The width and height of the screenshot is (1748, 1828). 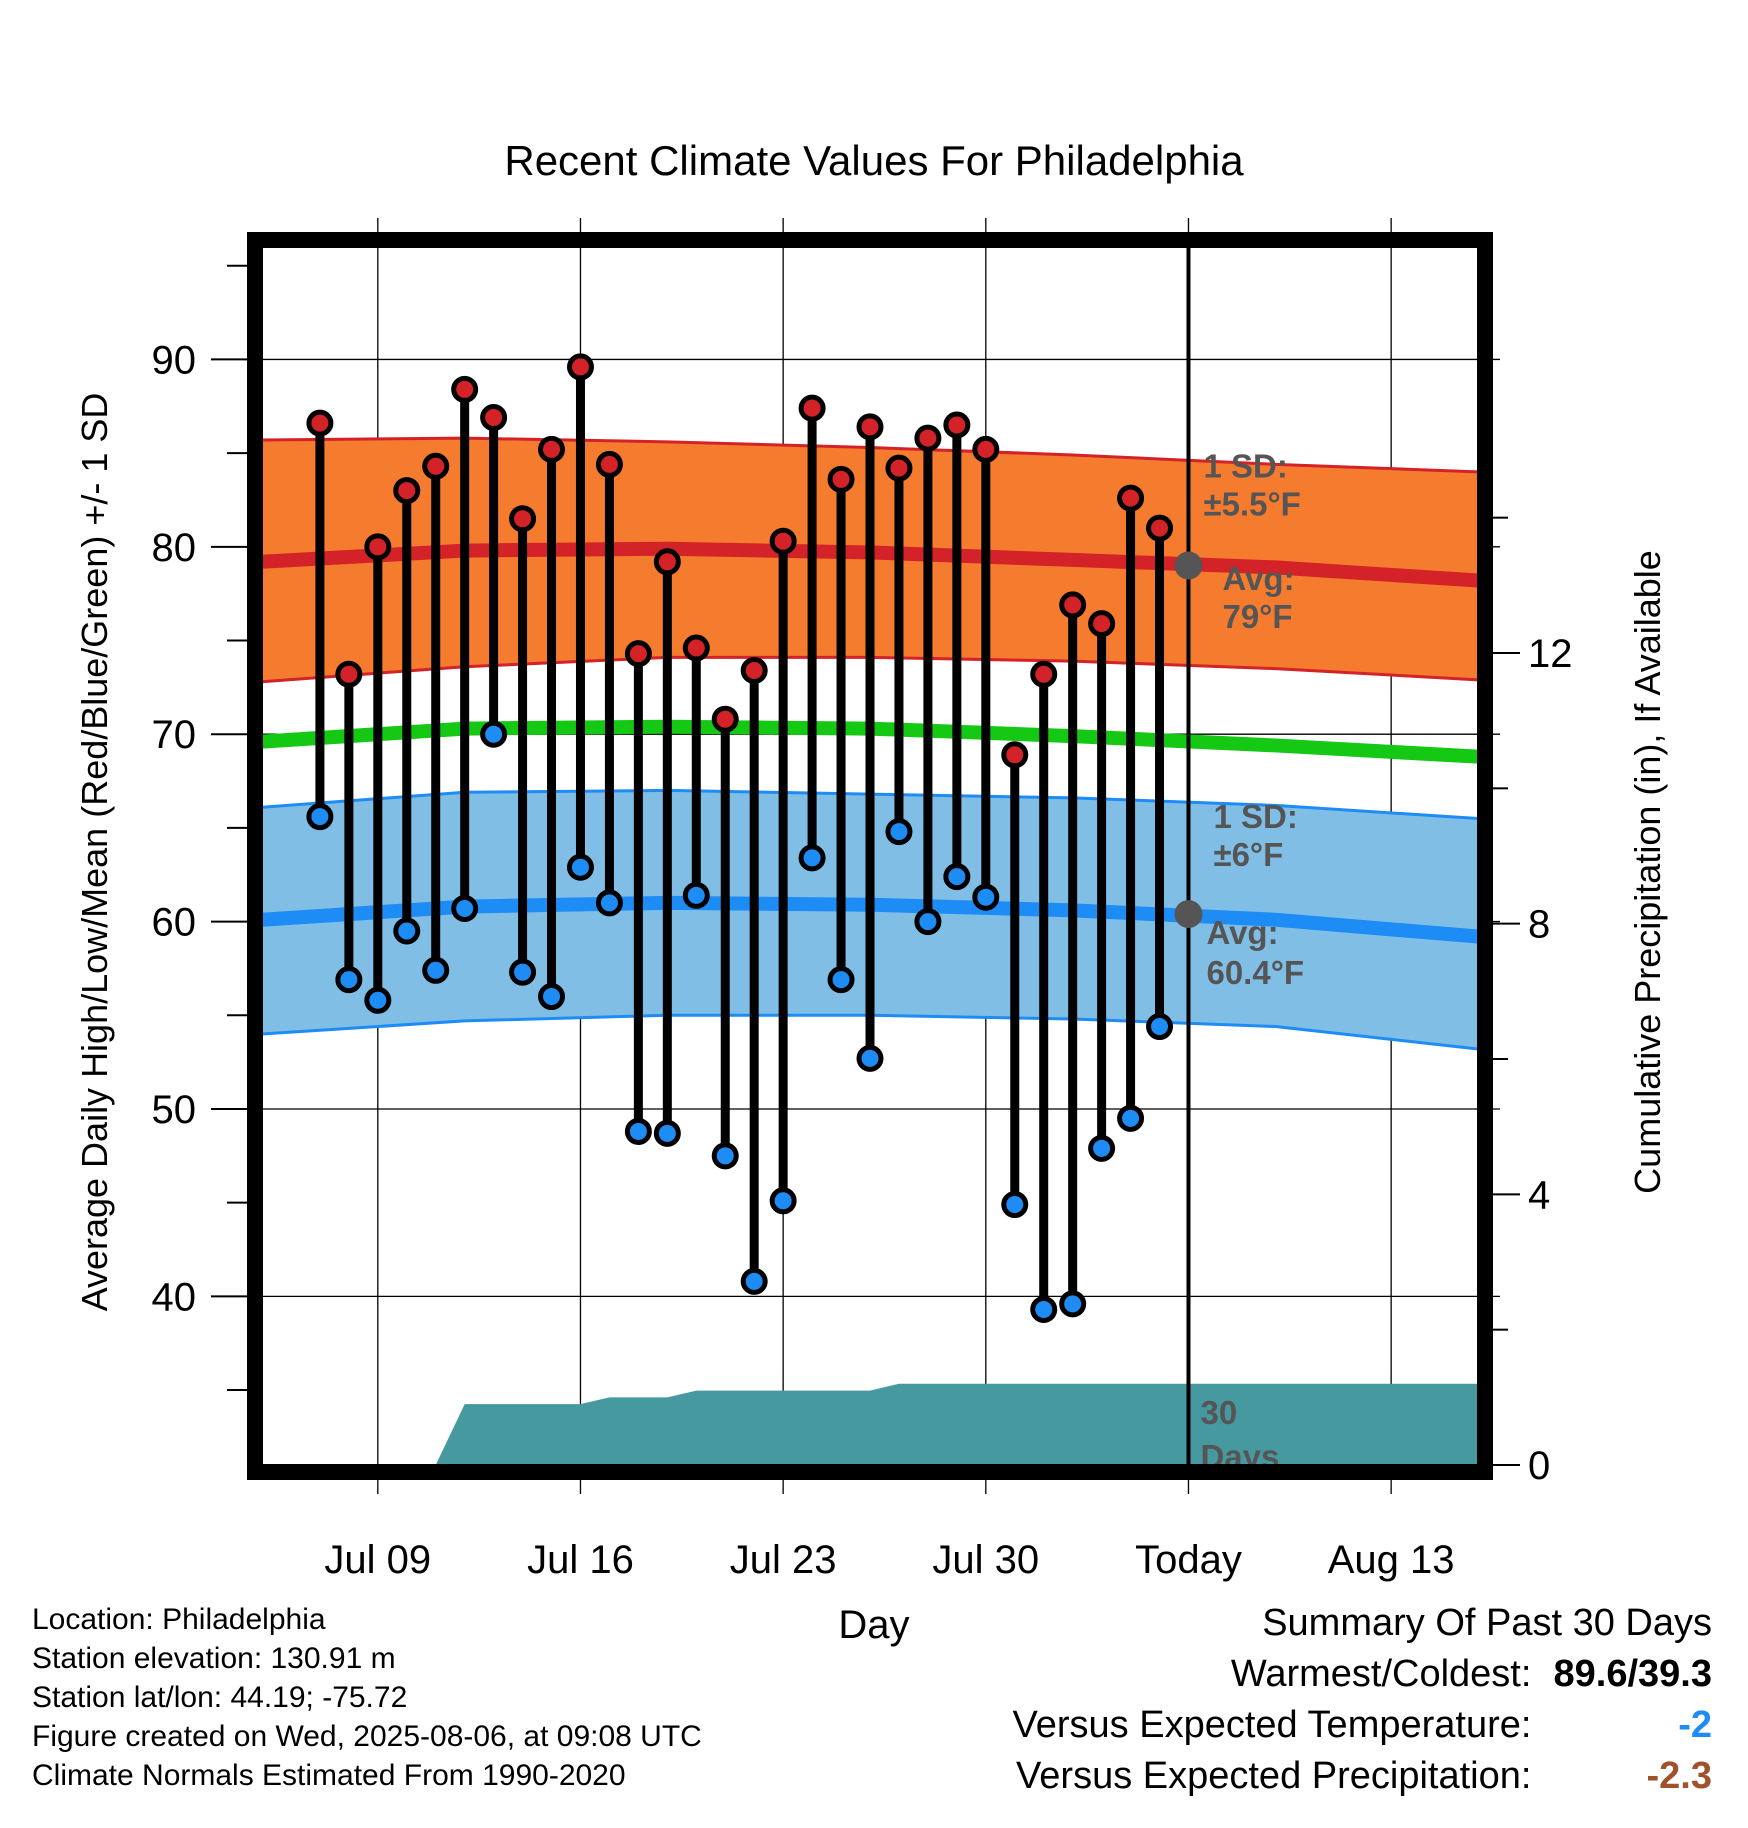 What do you see at coordinates (580, 1560) in the screenshot?
I see `x-tick-label: Jul 16` at bounding box center [580, 1560].